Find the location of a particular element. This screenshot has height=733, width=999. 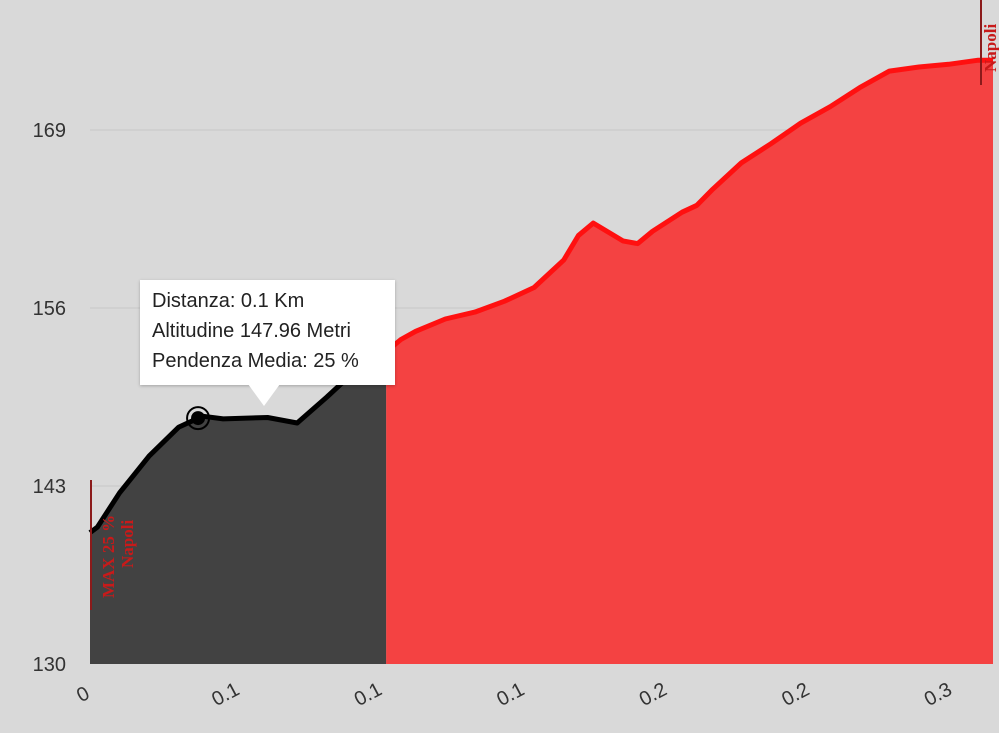

tooltip-box is located at coordinates (267, 332).